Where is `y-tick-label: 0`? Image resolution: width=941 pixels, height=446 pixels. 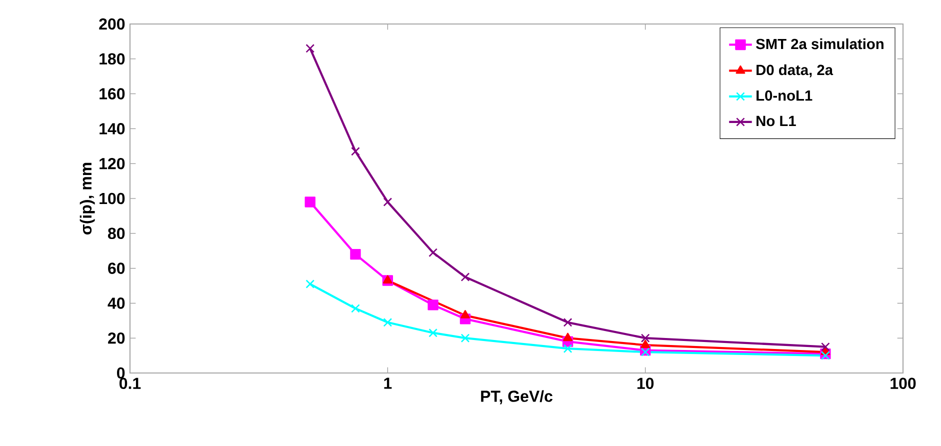
y-tick-label: 0 is located at coordinates (121, 373).